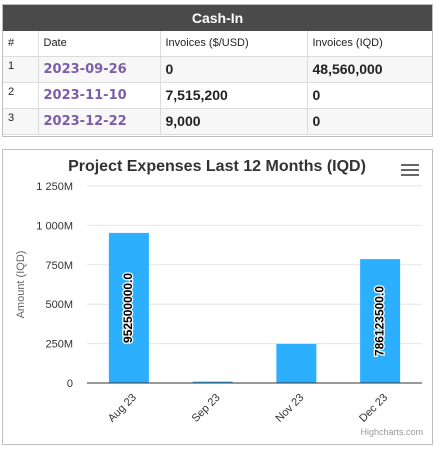  I want to click on table-row: 1 2023-09-26 0 48,560,000, so click(217, 69).